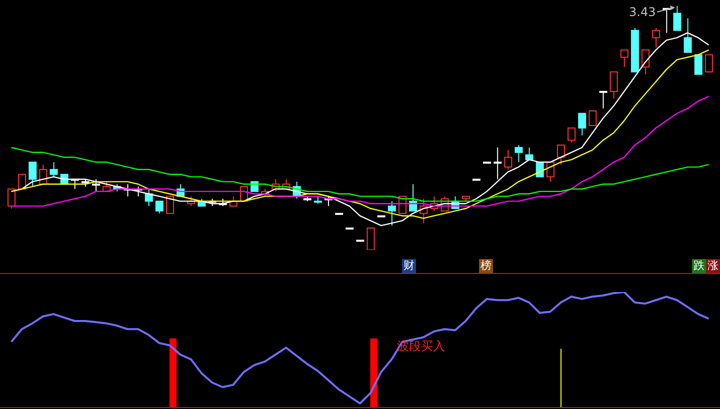 Image resolution: width=720 pixels, height=409 pixels. Describe the element at coordinates (642, 12) in the screenshot. I see `annotation: 3.43` at that location.